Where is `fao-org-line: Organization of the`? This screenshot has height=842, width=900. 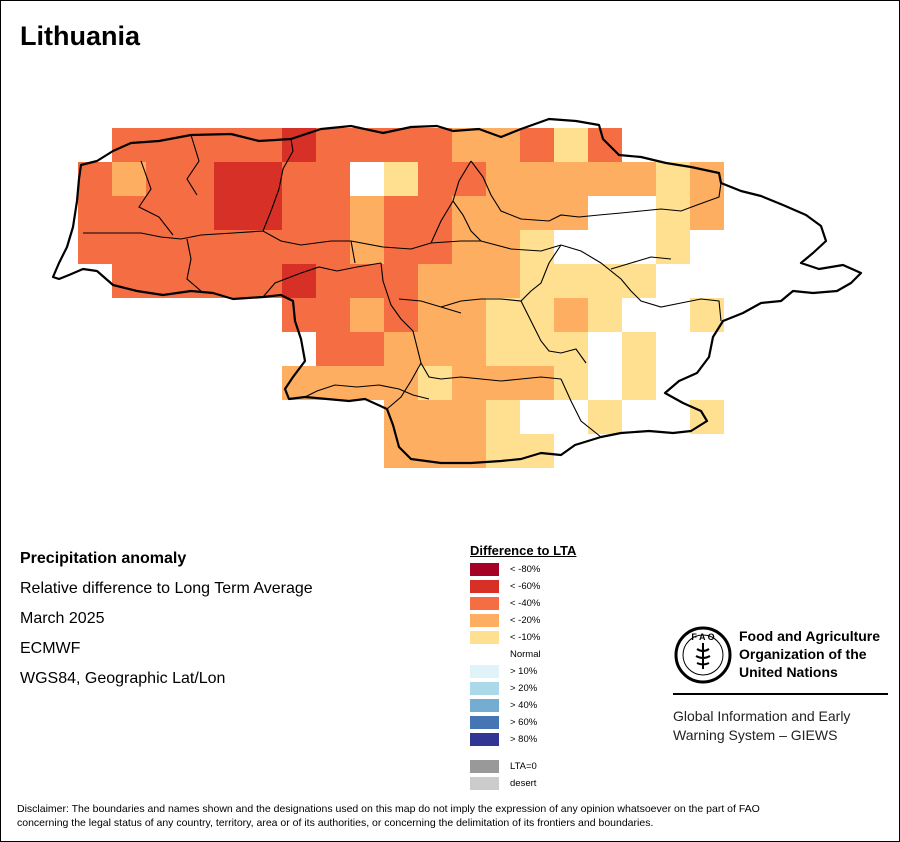 fao-org-line: Organization of the is located at coordinates (819, 654).